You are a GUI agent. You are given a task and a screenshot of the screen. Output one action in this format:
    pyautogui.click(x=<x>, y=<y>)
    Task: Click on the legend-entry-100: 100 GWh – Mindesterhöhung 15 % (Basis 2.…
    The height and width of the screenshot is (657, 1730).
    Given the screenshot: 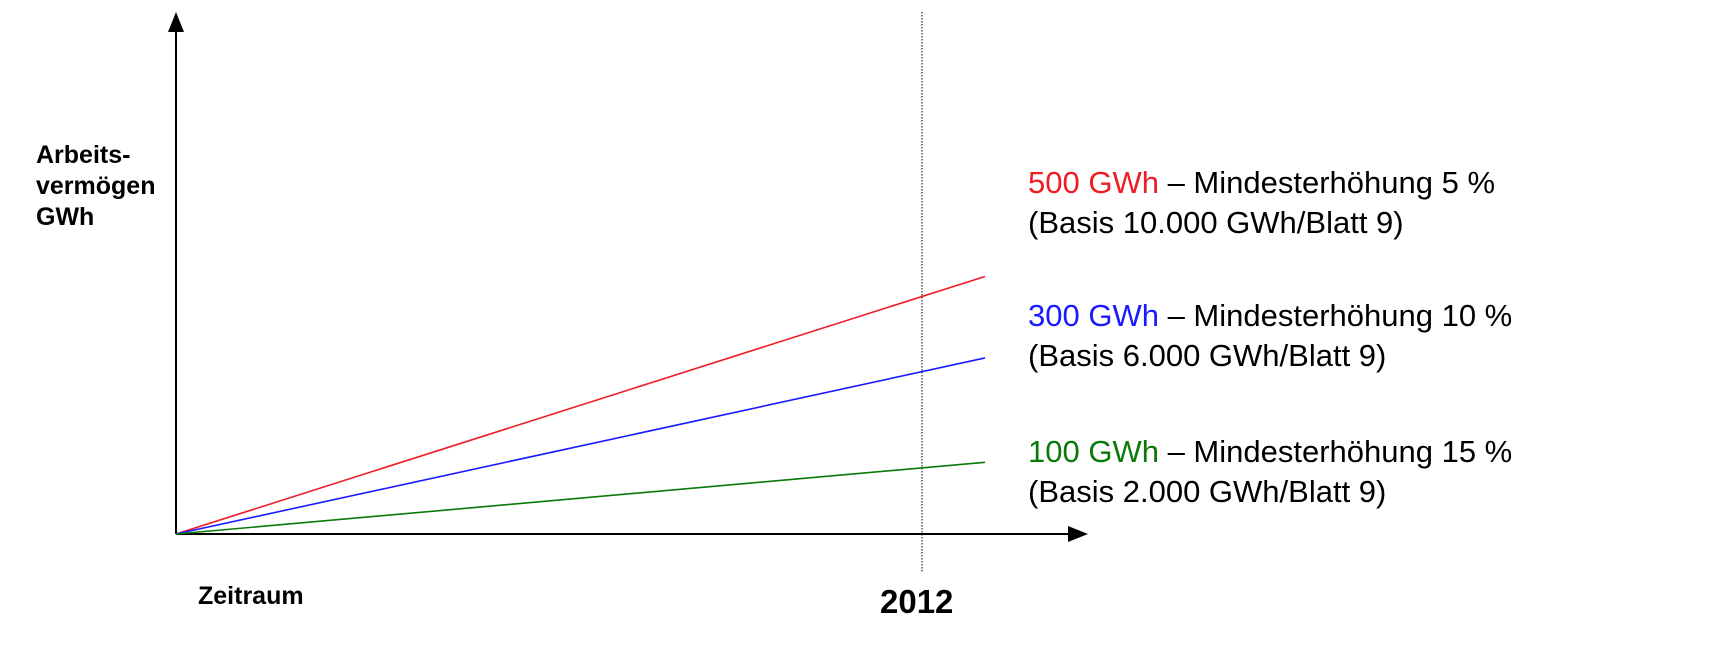 What is the action you would take?
    pyautogui.click(x=1270, y=472)
    